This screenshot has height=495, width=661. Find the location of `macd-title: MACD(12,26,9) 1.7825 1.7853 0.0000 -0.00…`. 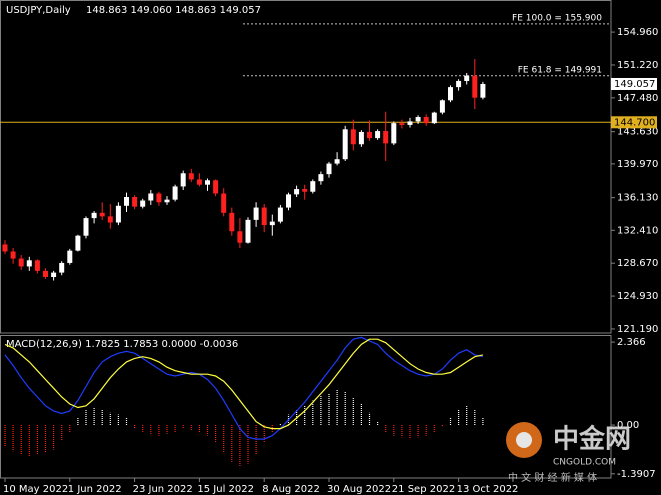

macd-title: MACD(12,26,9) 1.7825 1.7853 0.0000 -0.00… is located at coordinates (122, 344).